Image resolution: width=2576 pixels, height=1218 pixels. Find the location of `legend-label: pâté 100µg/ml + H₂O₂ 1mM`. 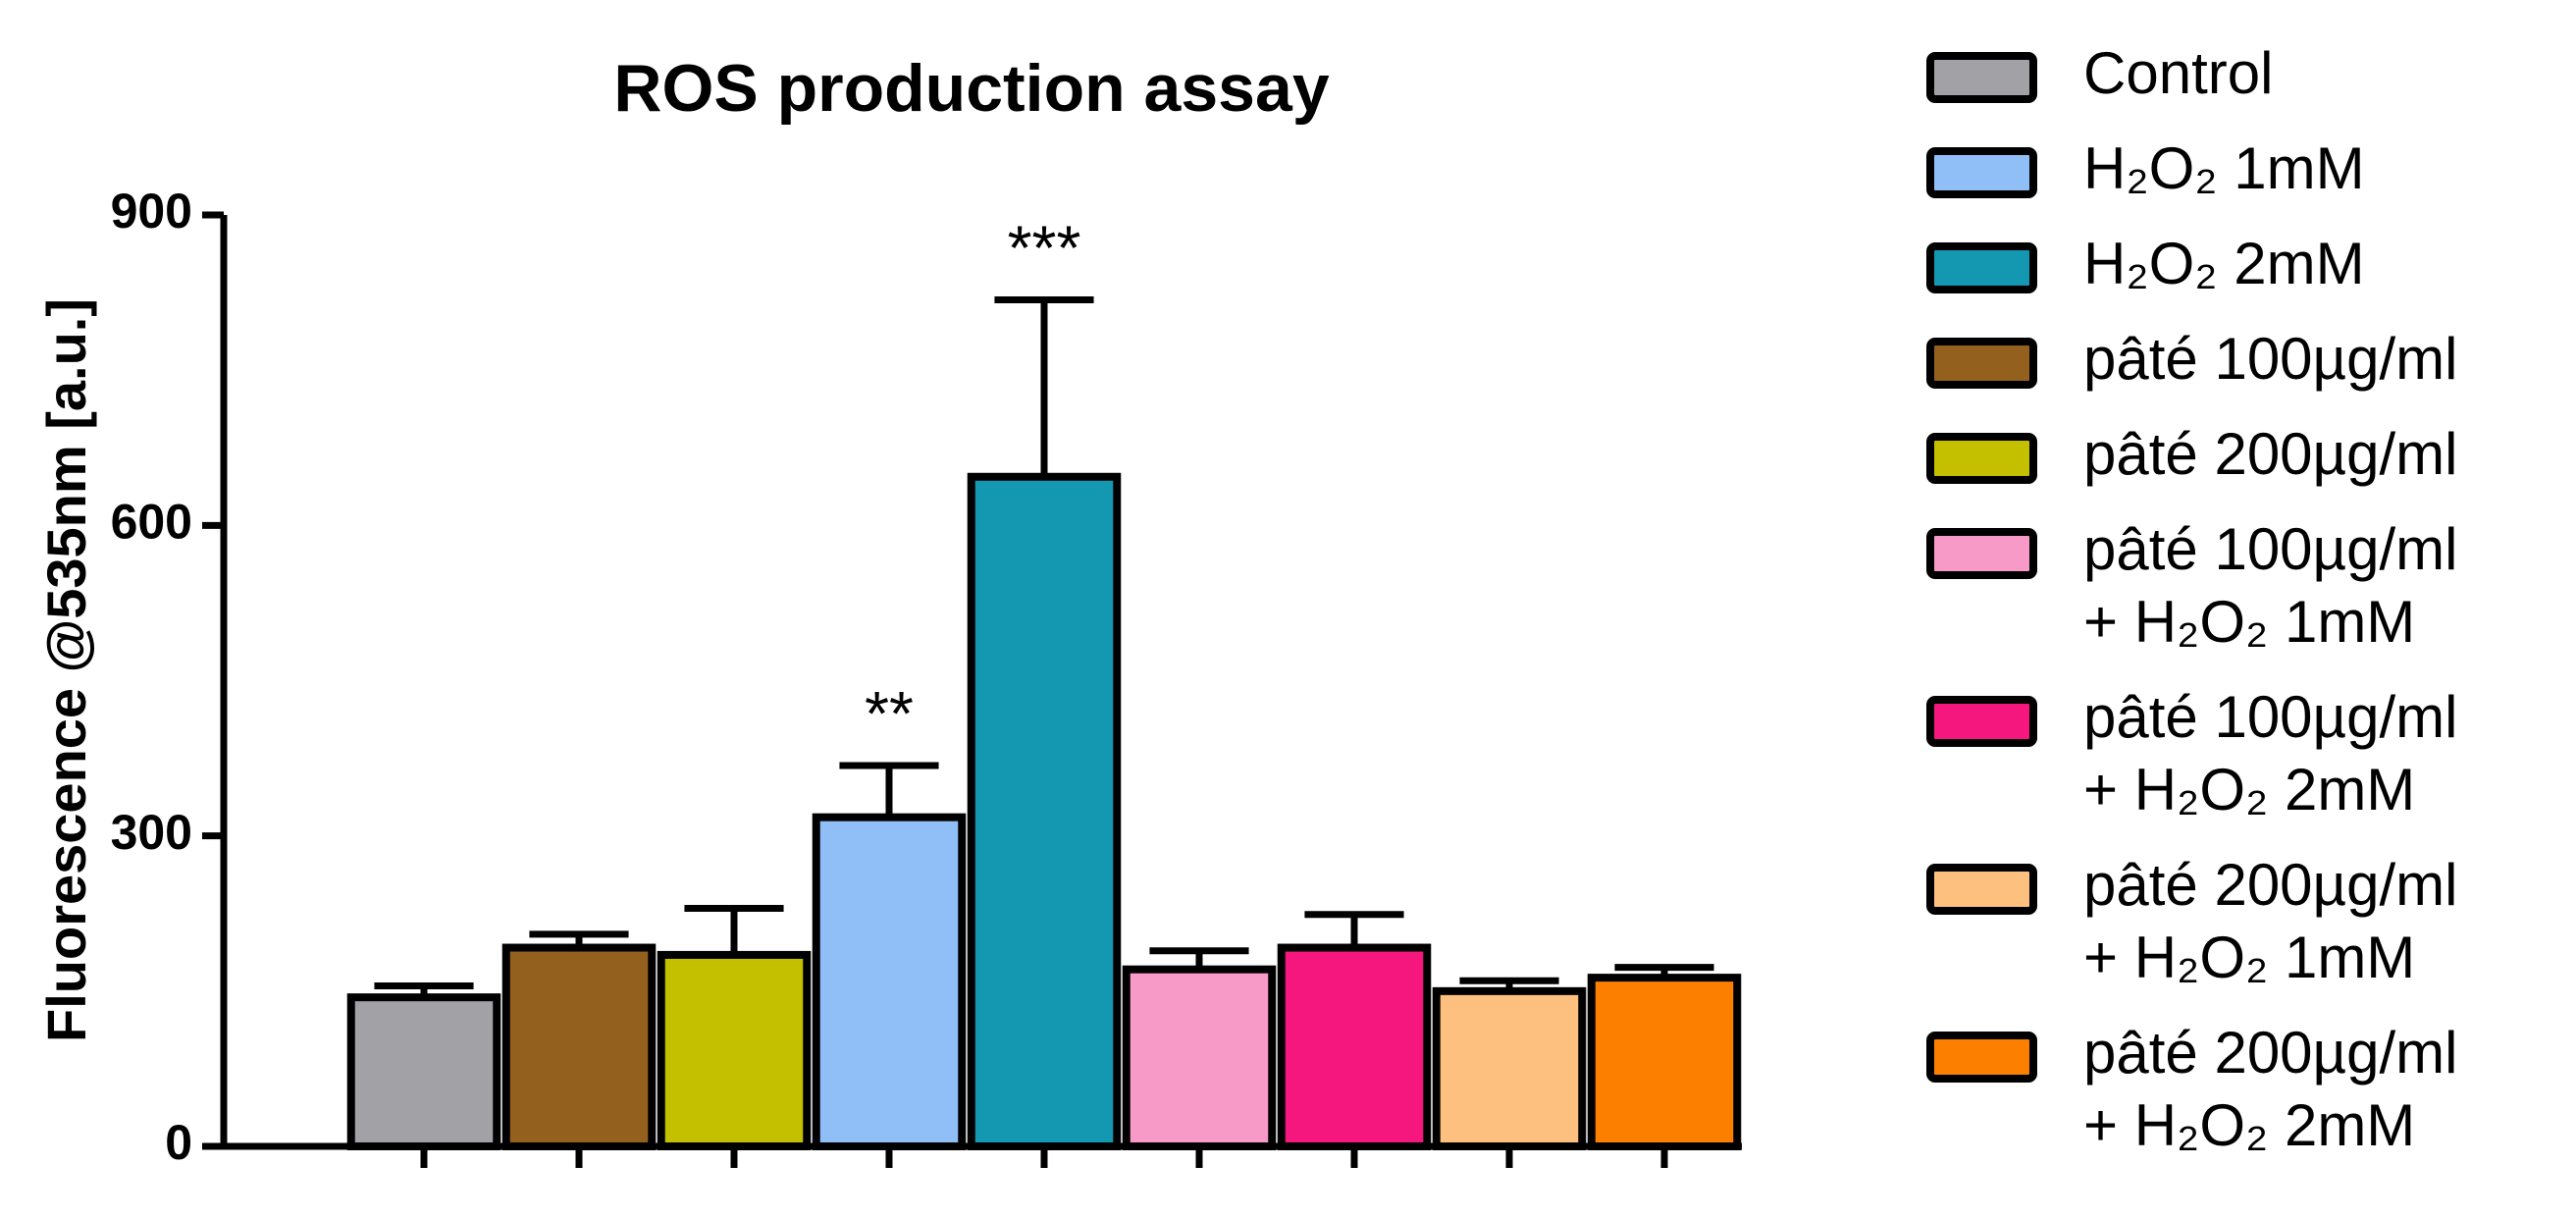

legend-label: pâté 100µg/ml + H₂O₂ 1mM is located at coordinates (2270, 586).